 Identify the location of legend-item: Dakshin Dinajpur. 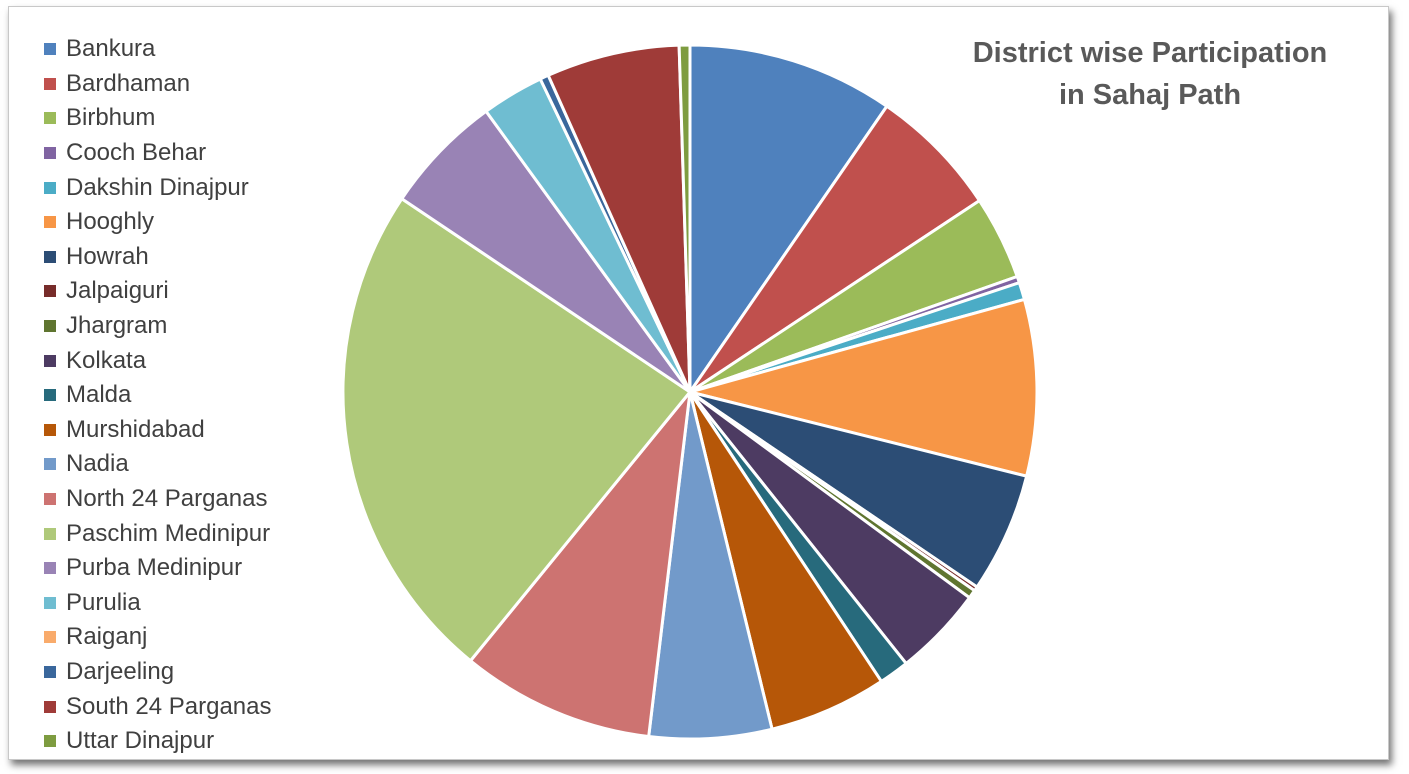
(158, 187).